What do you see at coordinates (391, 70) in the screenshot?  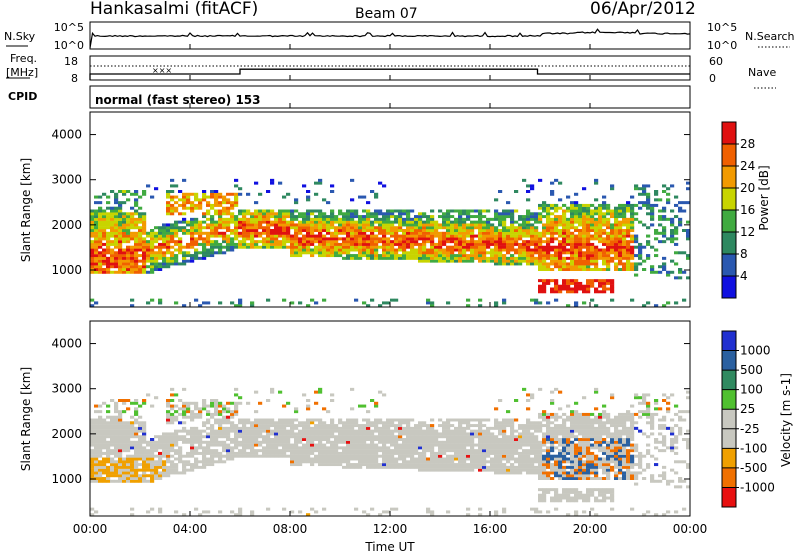 I see `freq-panel: ××× Freq. [MHz] 18 8 60 0 Nave` at bounding box center [391, 70].